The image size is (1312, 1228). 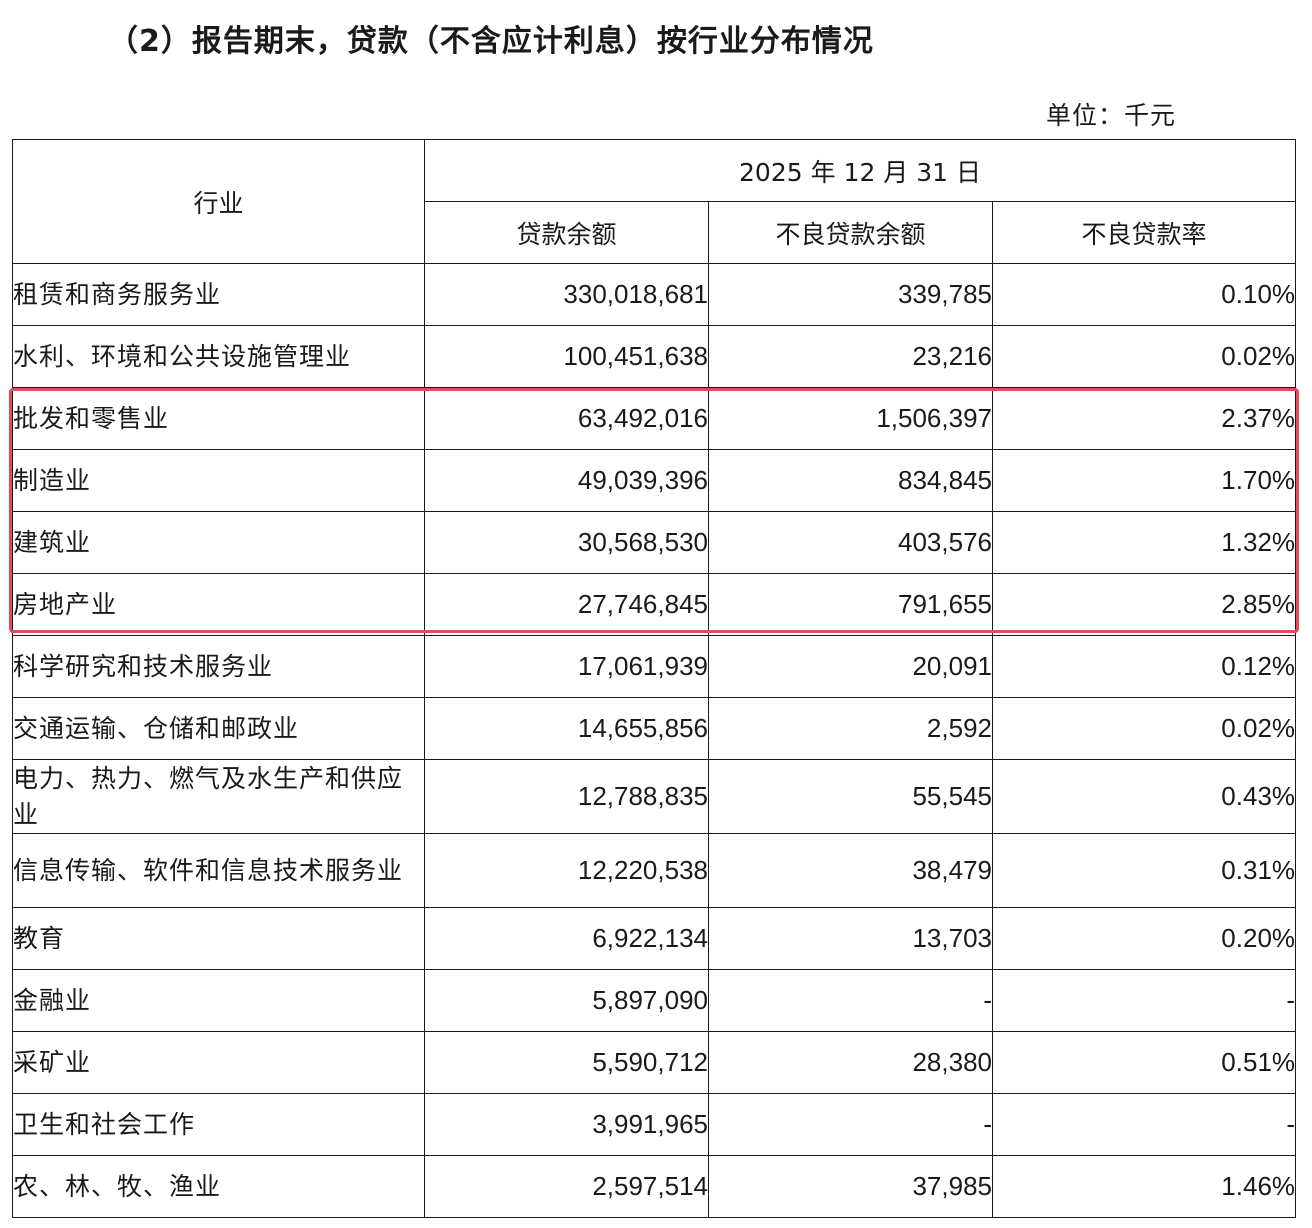 I want to click on npl-ratio-cell: 0.31%, so click(x=1144, y=870).